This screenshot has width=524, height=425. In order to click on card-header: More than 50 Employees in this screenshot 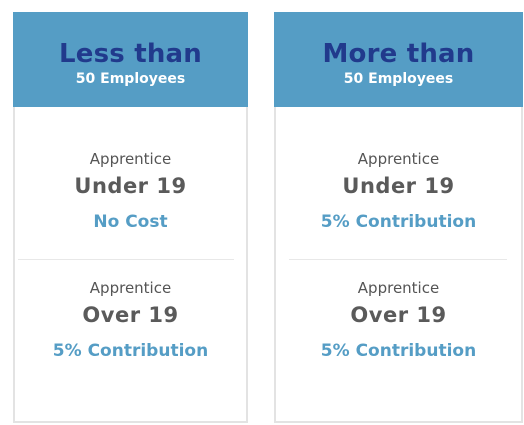, I will do `click(398, 59)`.